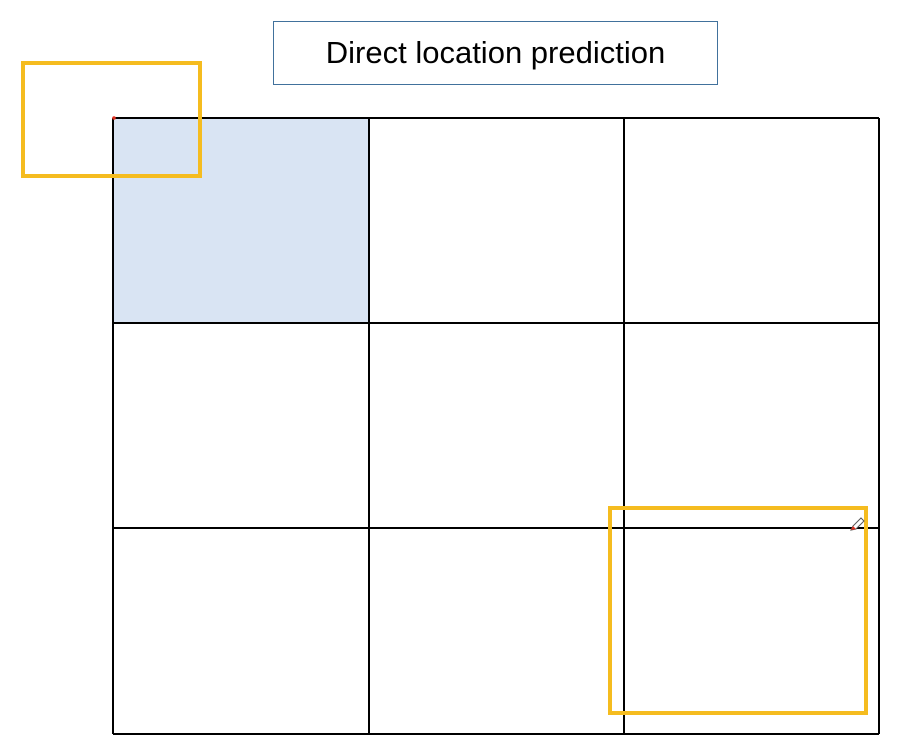  Describe the element at coordinates (495, 53) in the screenshot. I see `diagram-title: Direct location prediction` at that location.